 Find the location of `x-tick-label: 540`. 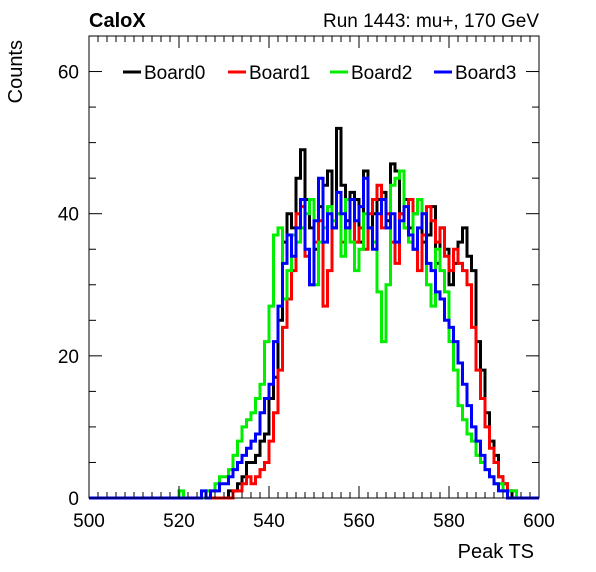

x-tick-label: 540 is located at coordinates (269, 521).